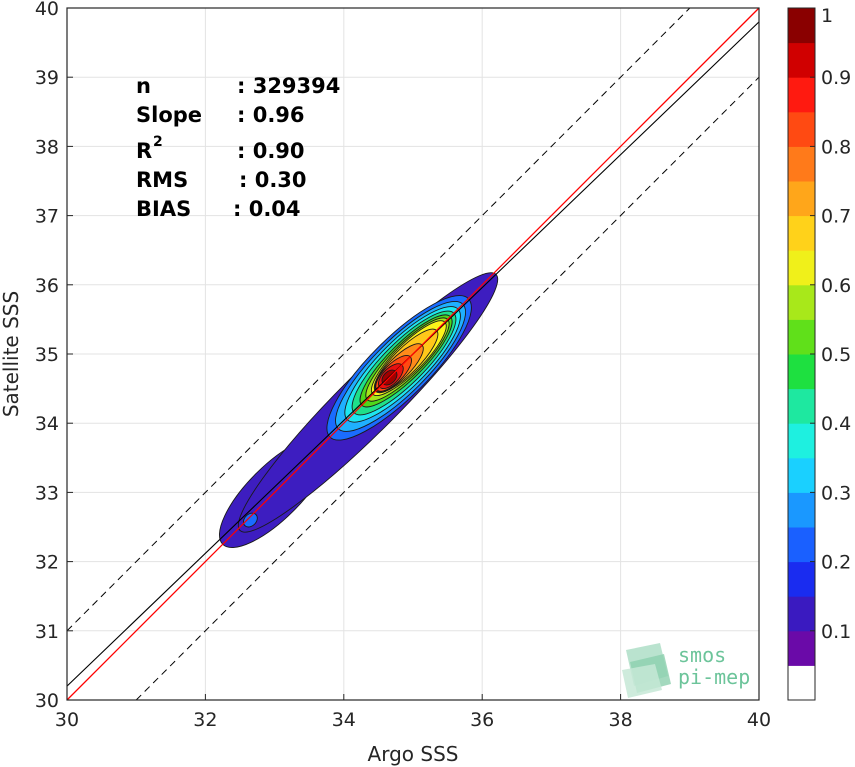 The width and height of the screenshot is (855, 767). What do you see at coordinates (143, 86) in the screenshot?
I see `stat-n-label: n` at bounding box center [143, 86].